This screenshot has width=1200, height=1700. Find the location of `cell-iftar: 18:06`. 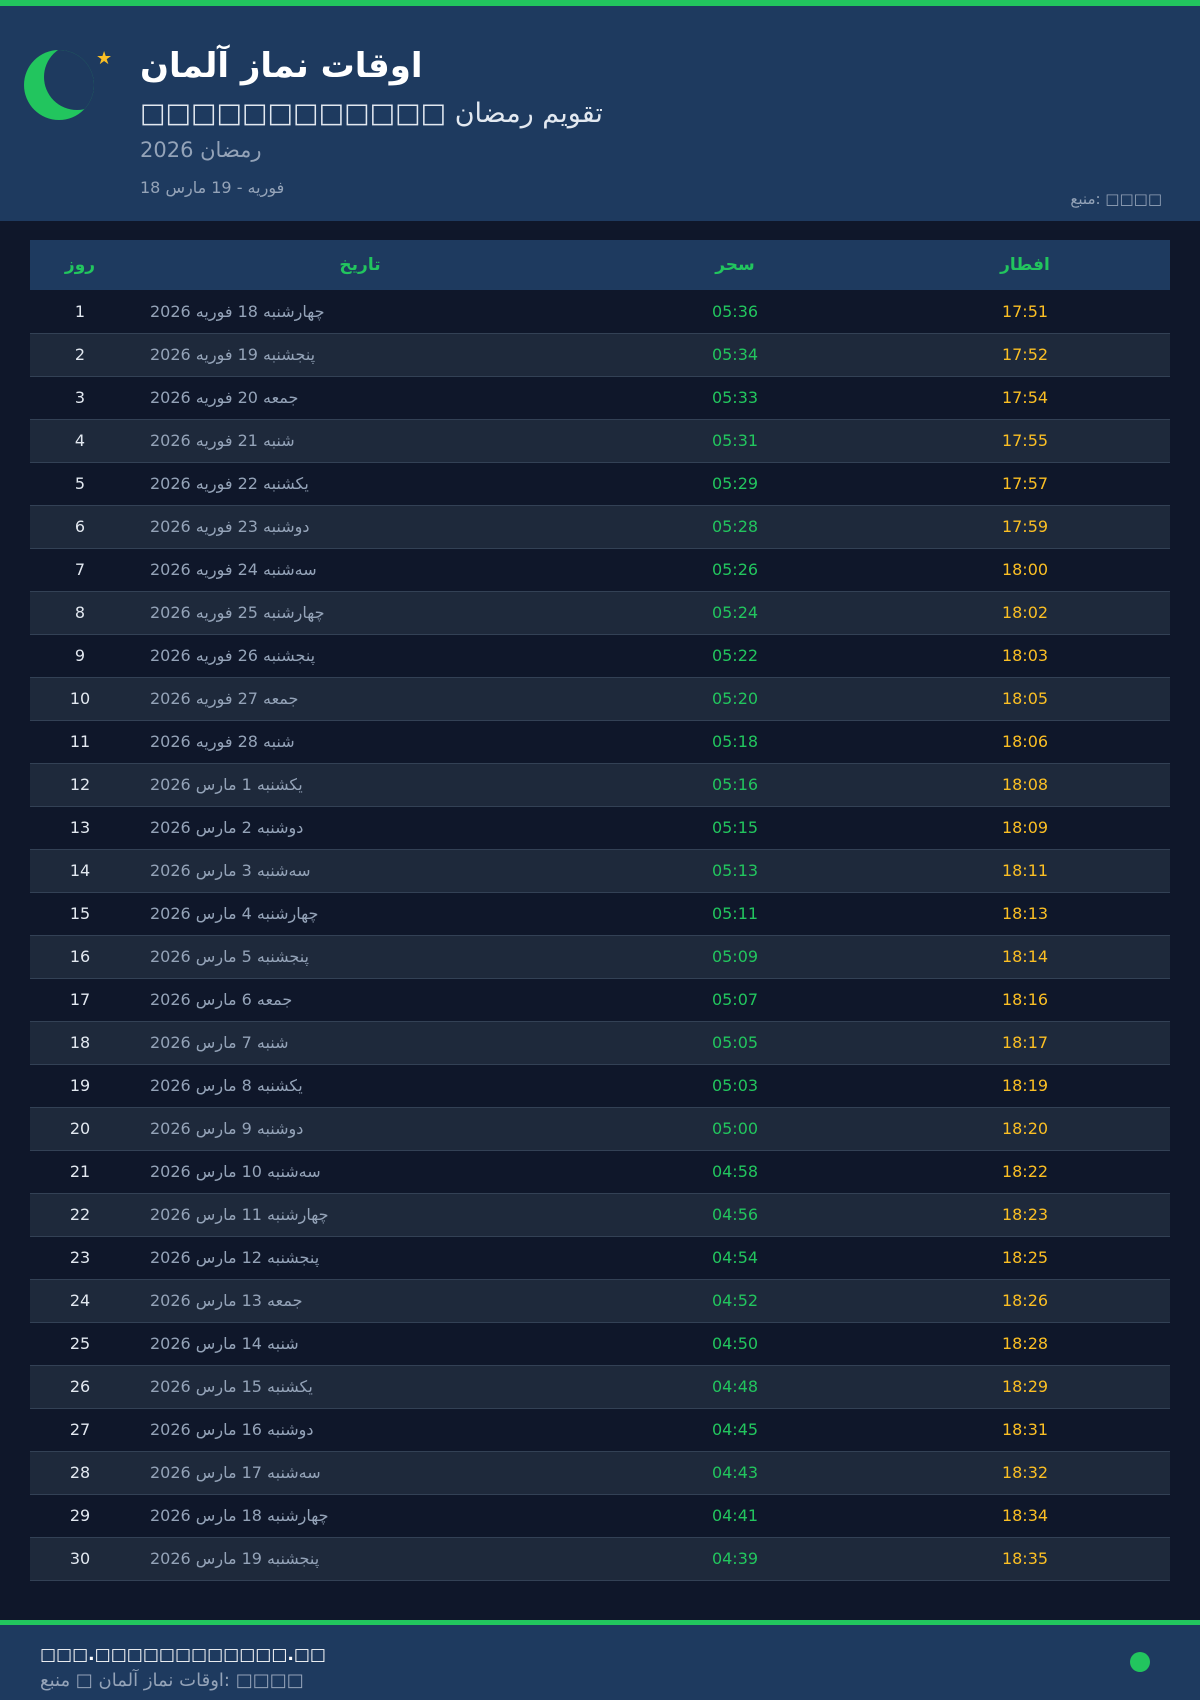

cell-iftar: 18:06 is located at coordinates (1025, 742).